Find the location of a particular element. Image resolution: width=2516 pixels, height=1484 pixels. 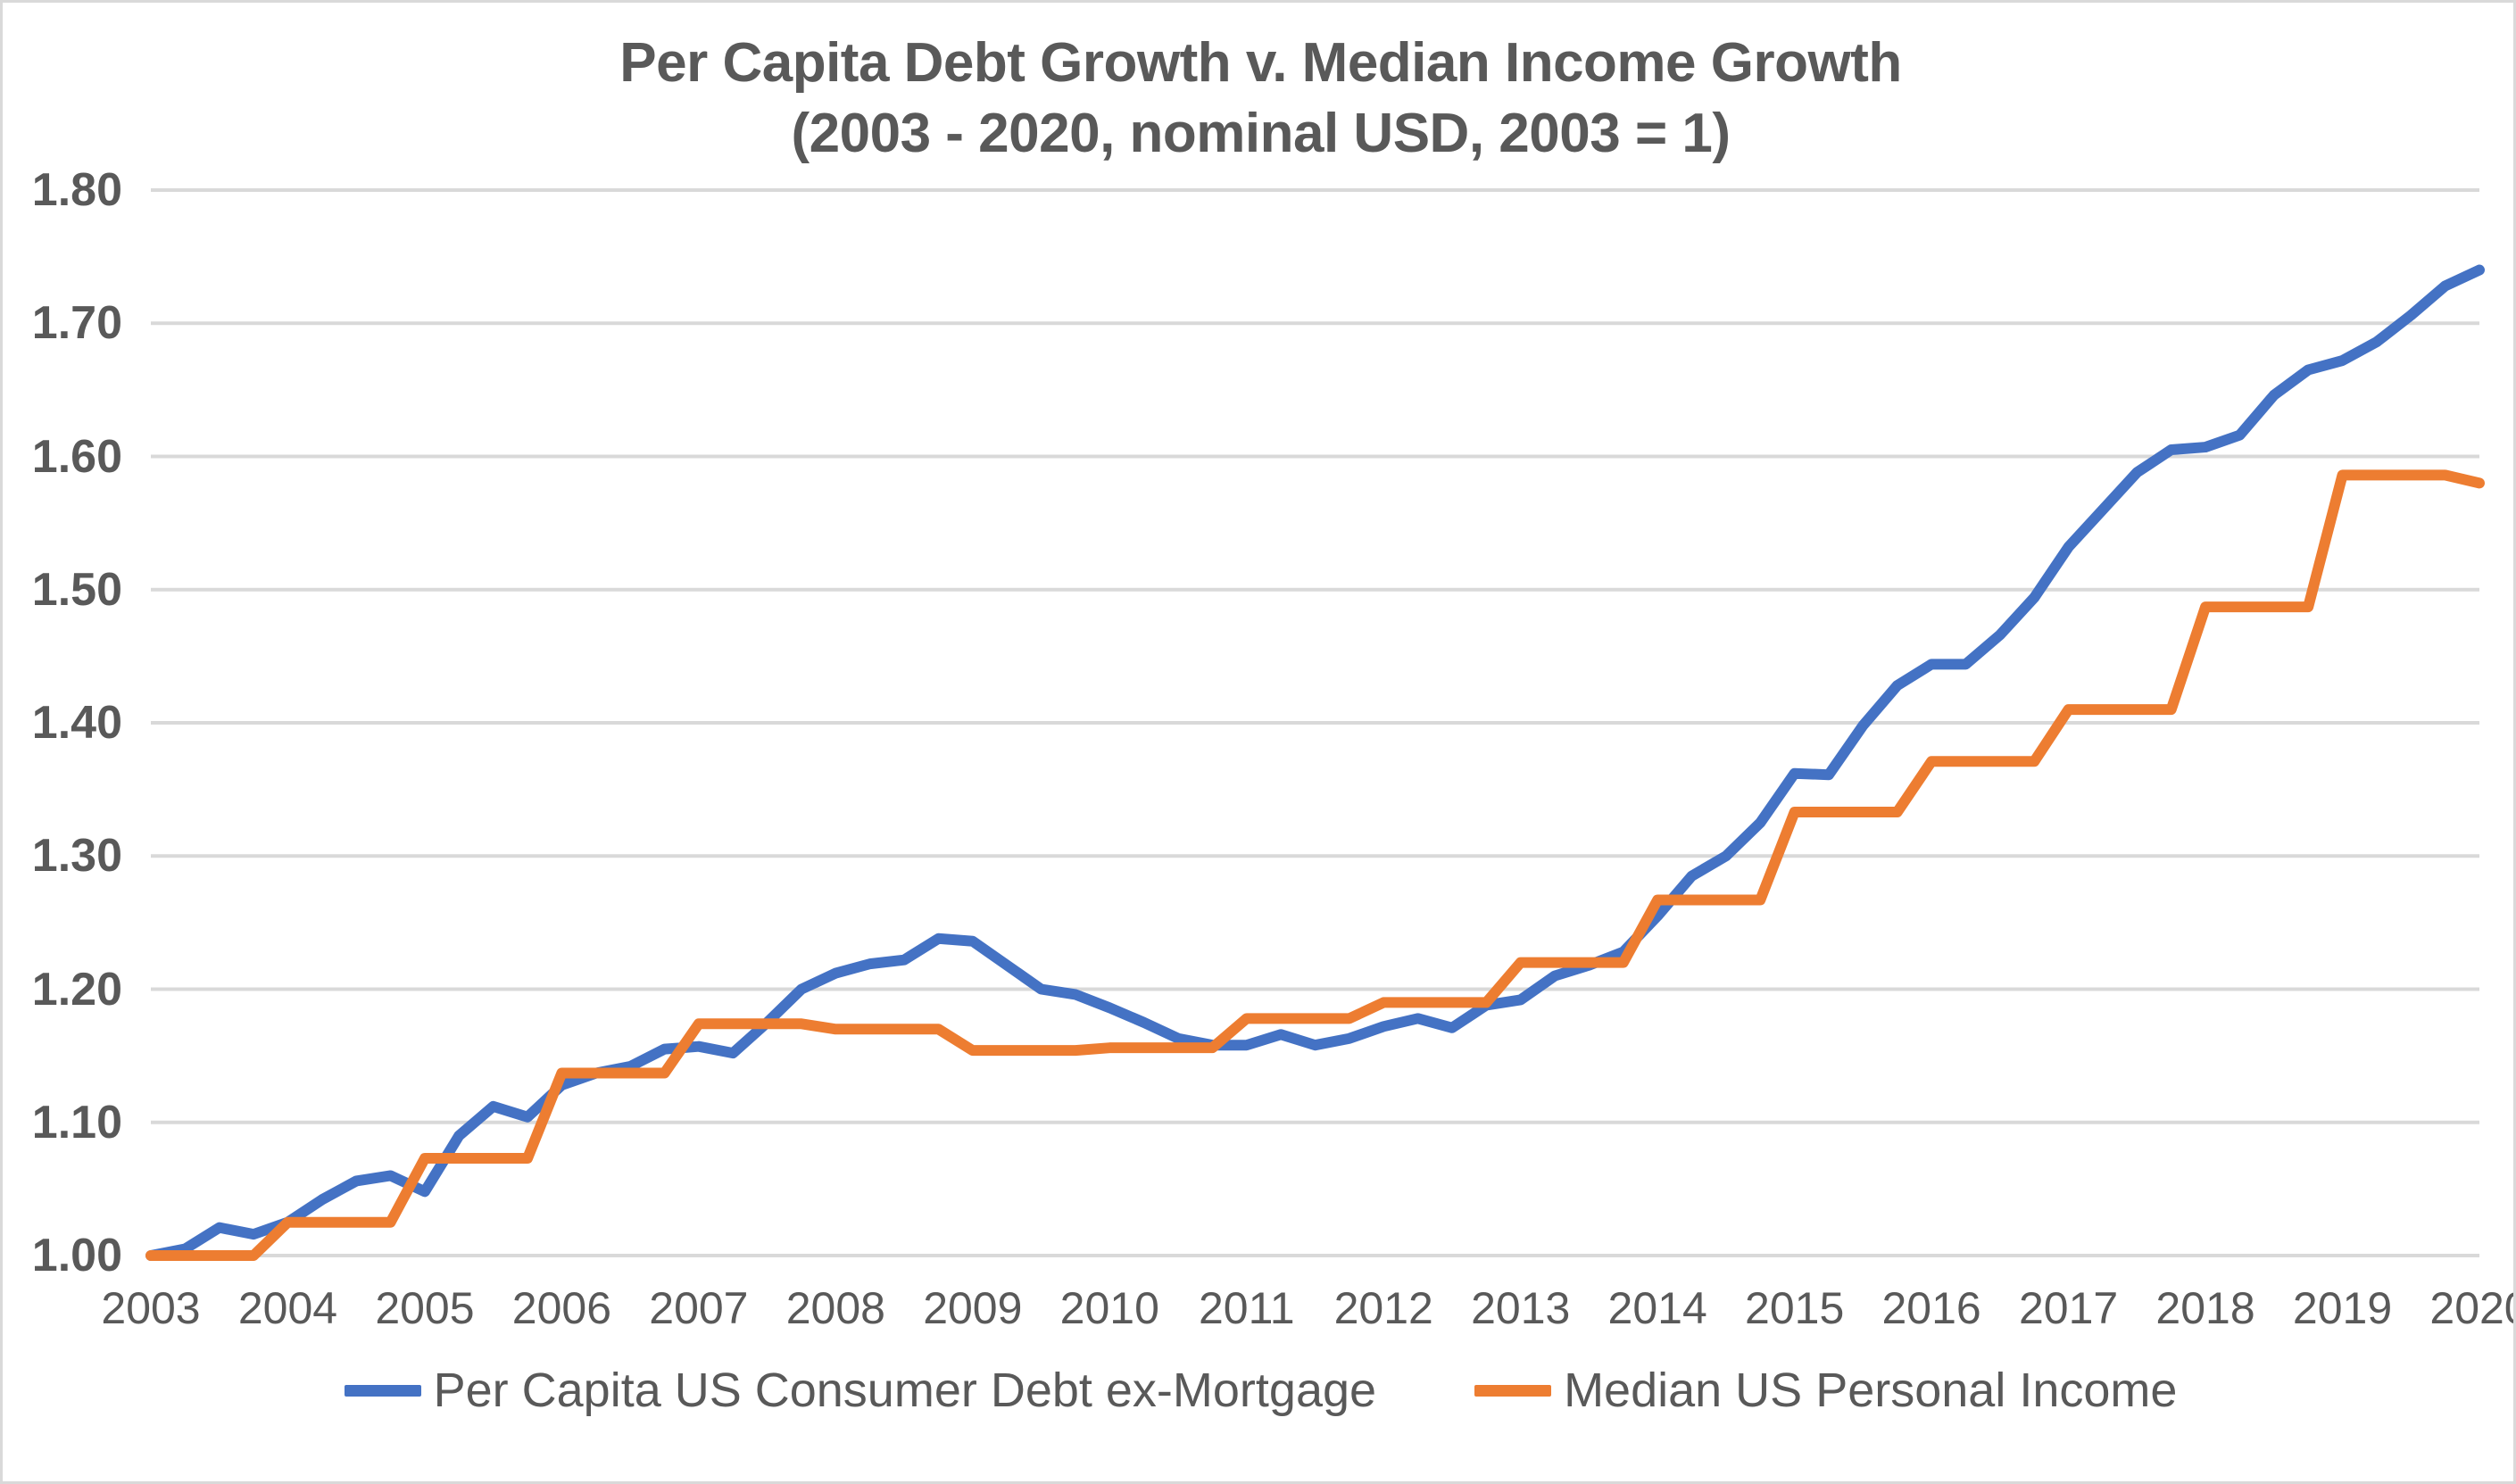

x-axis-tick-label: 2004 is located at coordinates (287, 1308).